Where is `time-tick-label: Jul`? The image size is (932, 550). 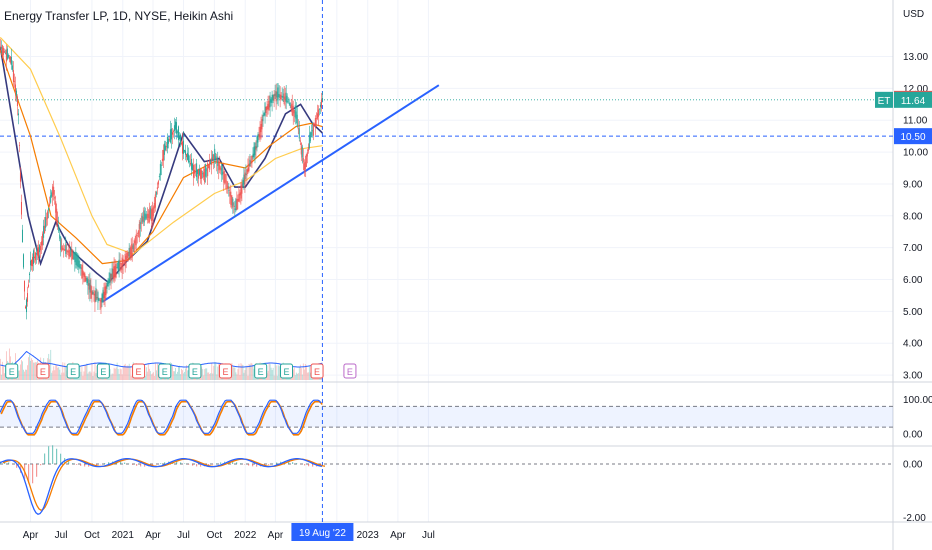
time-tick-label: Jul is located at coordinates (61, 535).